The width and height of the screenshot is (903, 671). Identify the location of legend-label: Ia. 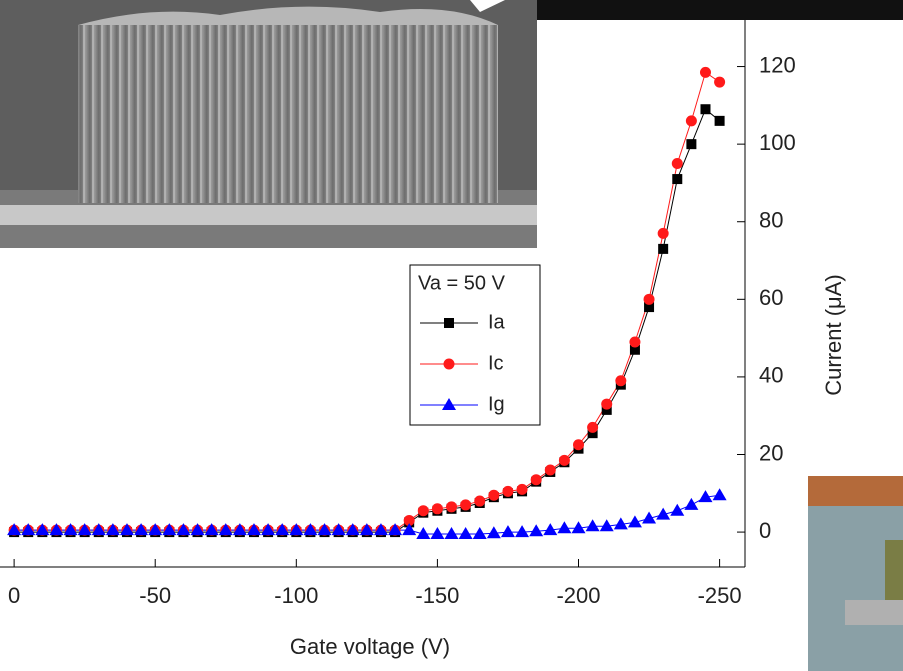
(497, 322).